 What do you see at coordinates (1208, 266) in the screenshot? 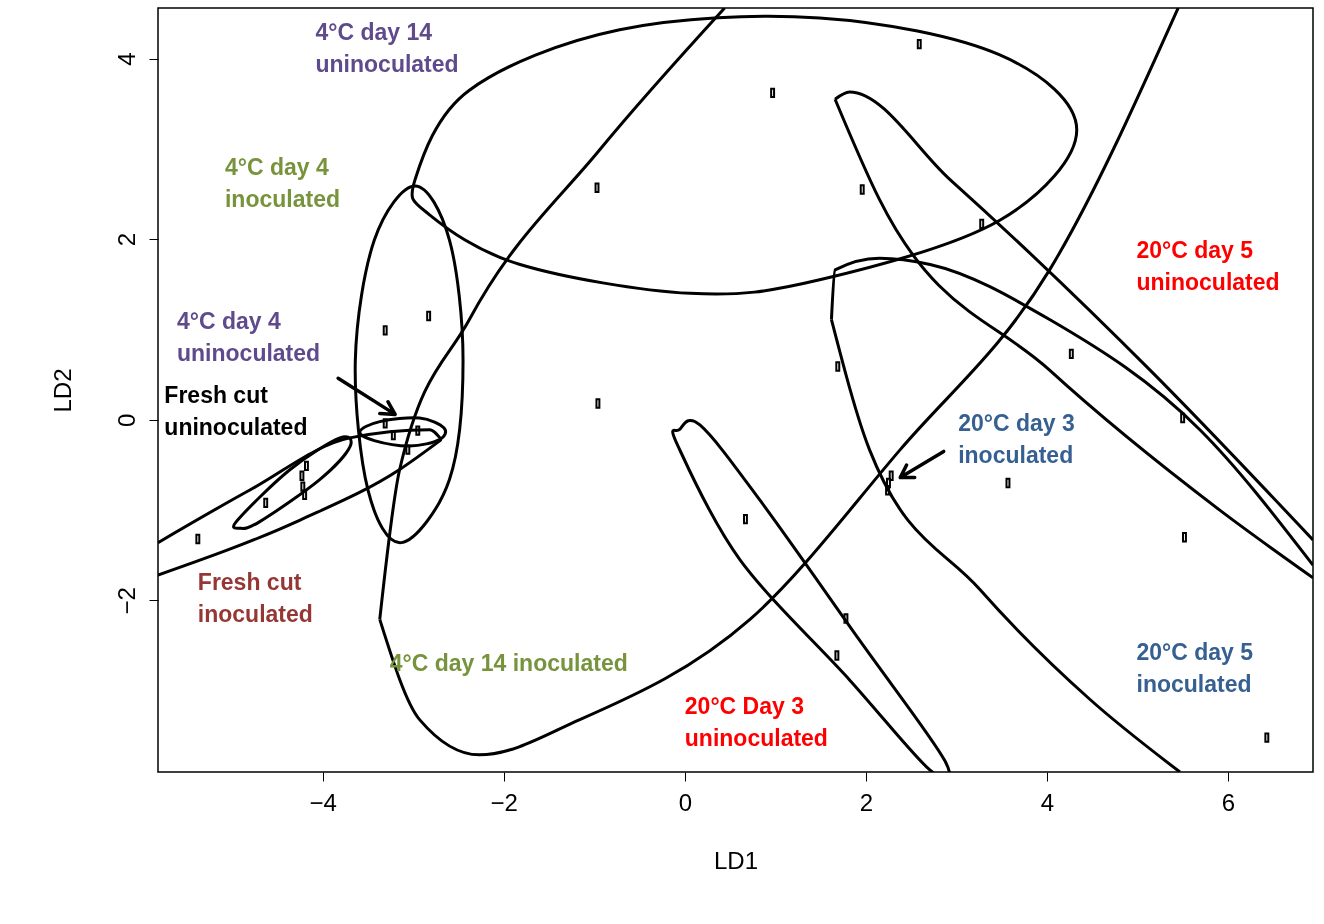
I see `annotation: 20°C day 5 uninoculated` at bounding box center [1208, 266].